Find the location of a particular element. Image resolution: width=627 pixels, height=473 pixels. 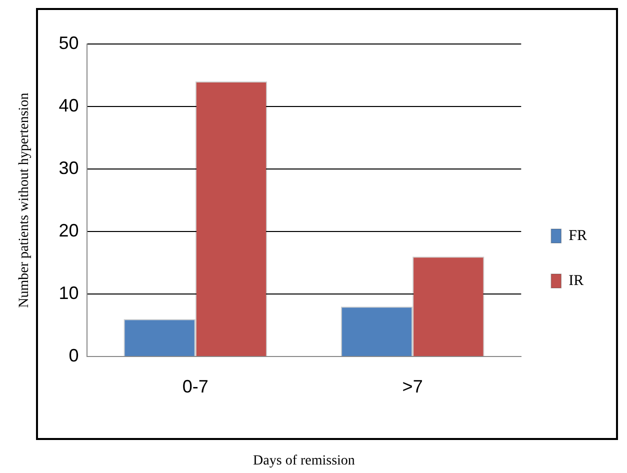

y-tick-label: 30 is located at coordinates (68, 168).